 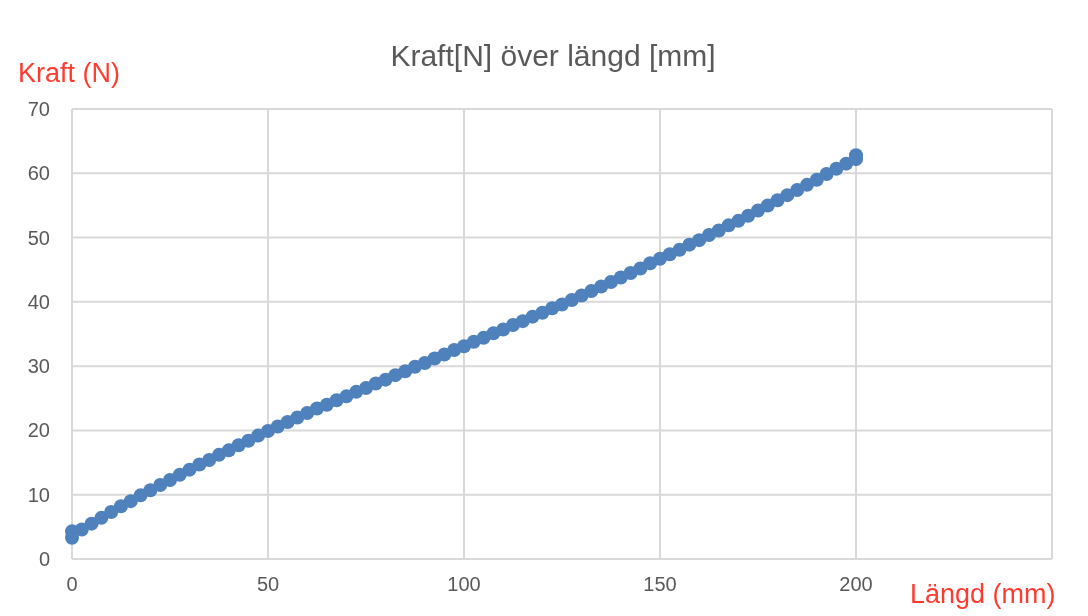 I want to click on x-tick-label: 50, so click(x=268, y=584).